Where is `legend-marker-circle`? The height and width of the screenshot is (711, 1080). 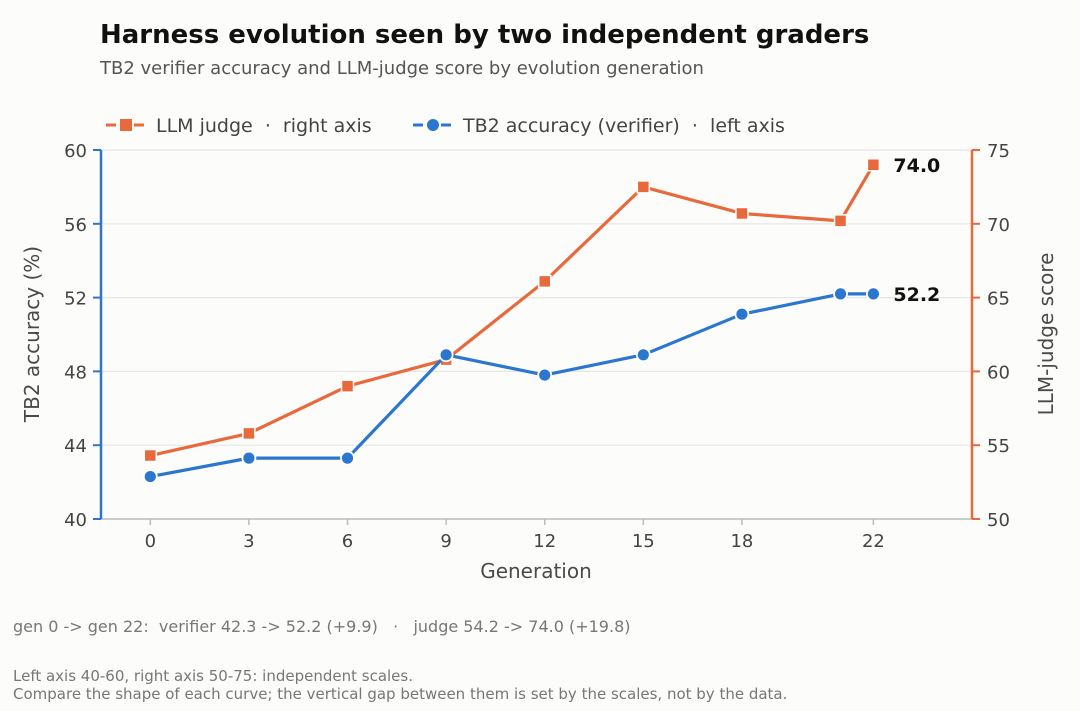 legend-marker-circle is located at coordinates (433, 125).